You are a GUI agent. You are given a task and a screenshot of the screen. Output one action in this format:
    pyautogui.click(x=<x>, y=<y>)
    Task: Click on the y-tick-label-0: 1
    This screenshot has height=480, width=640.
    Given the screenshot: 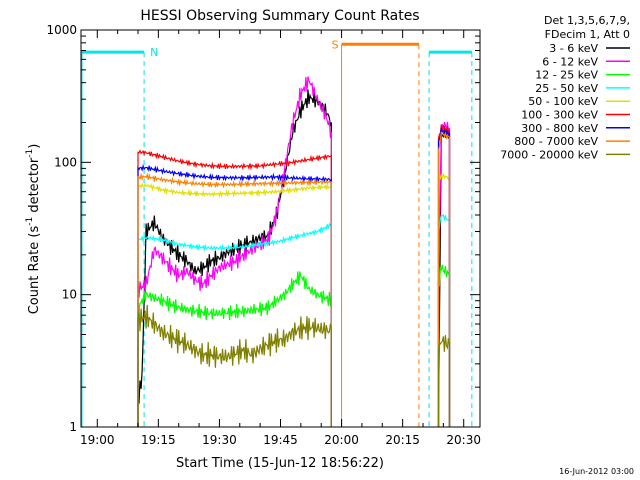 What is the action you would take?
    pyautogui.click(x=73, y=427)
    